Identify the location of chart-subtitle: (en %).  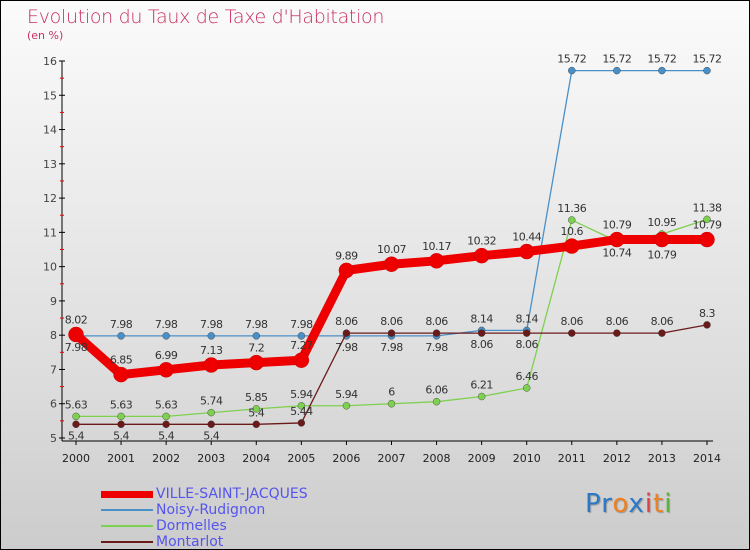
(45, 35).